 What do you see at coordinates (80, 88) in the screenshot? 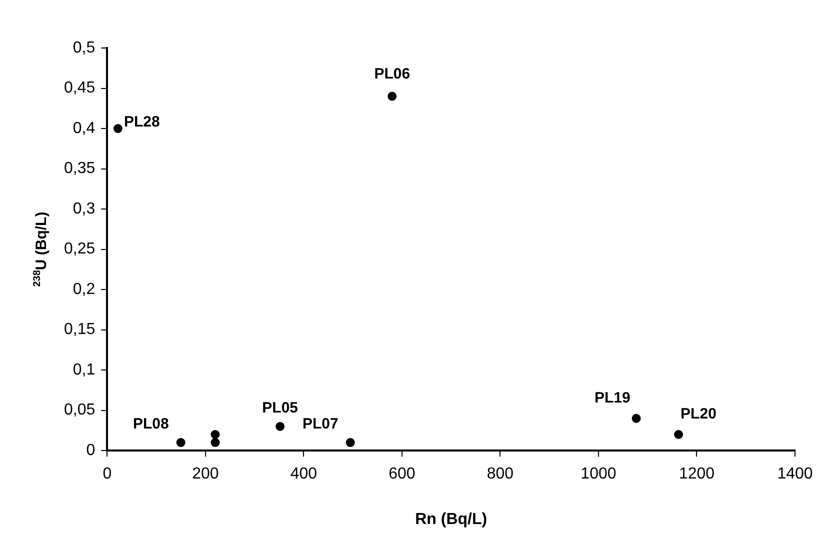
I see `y-tick-label: 0,45` at bounding box center [80, 88].